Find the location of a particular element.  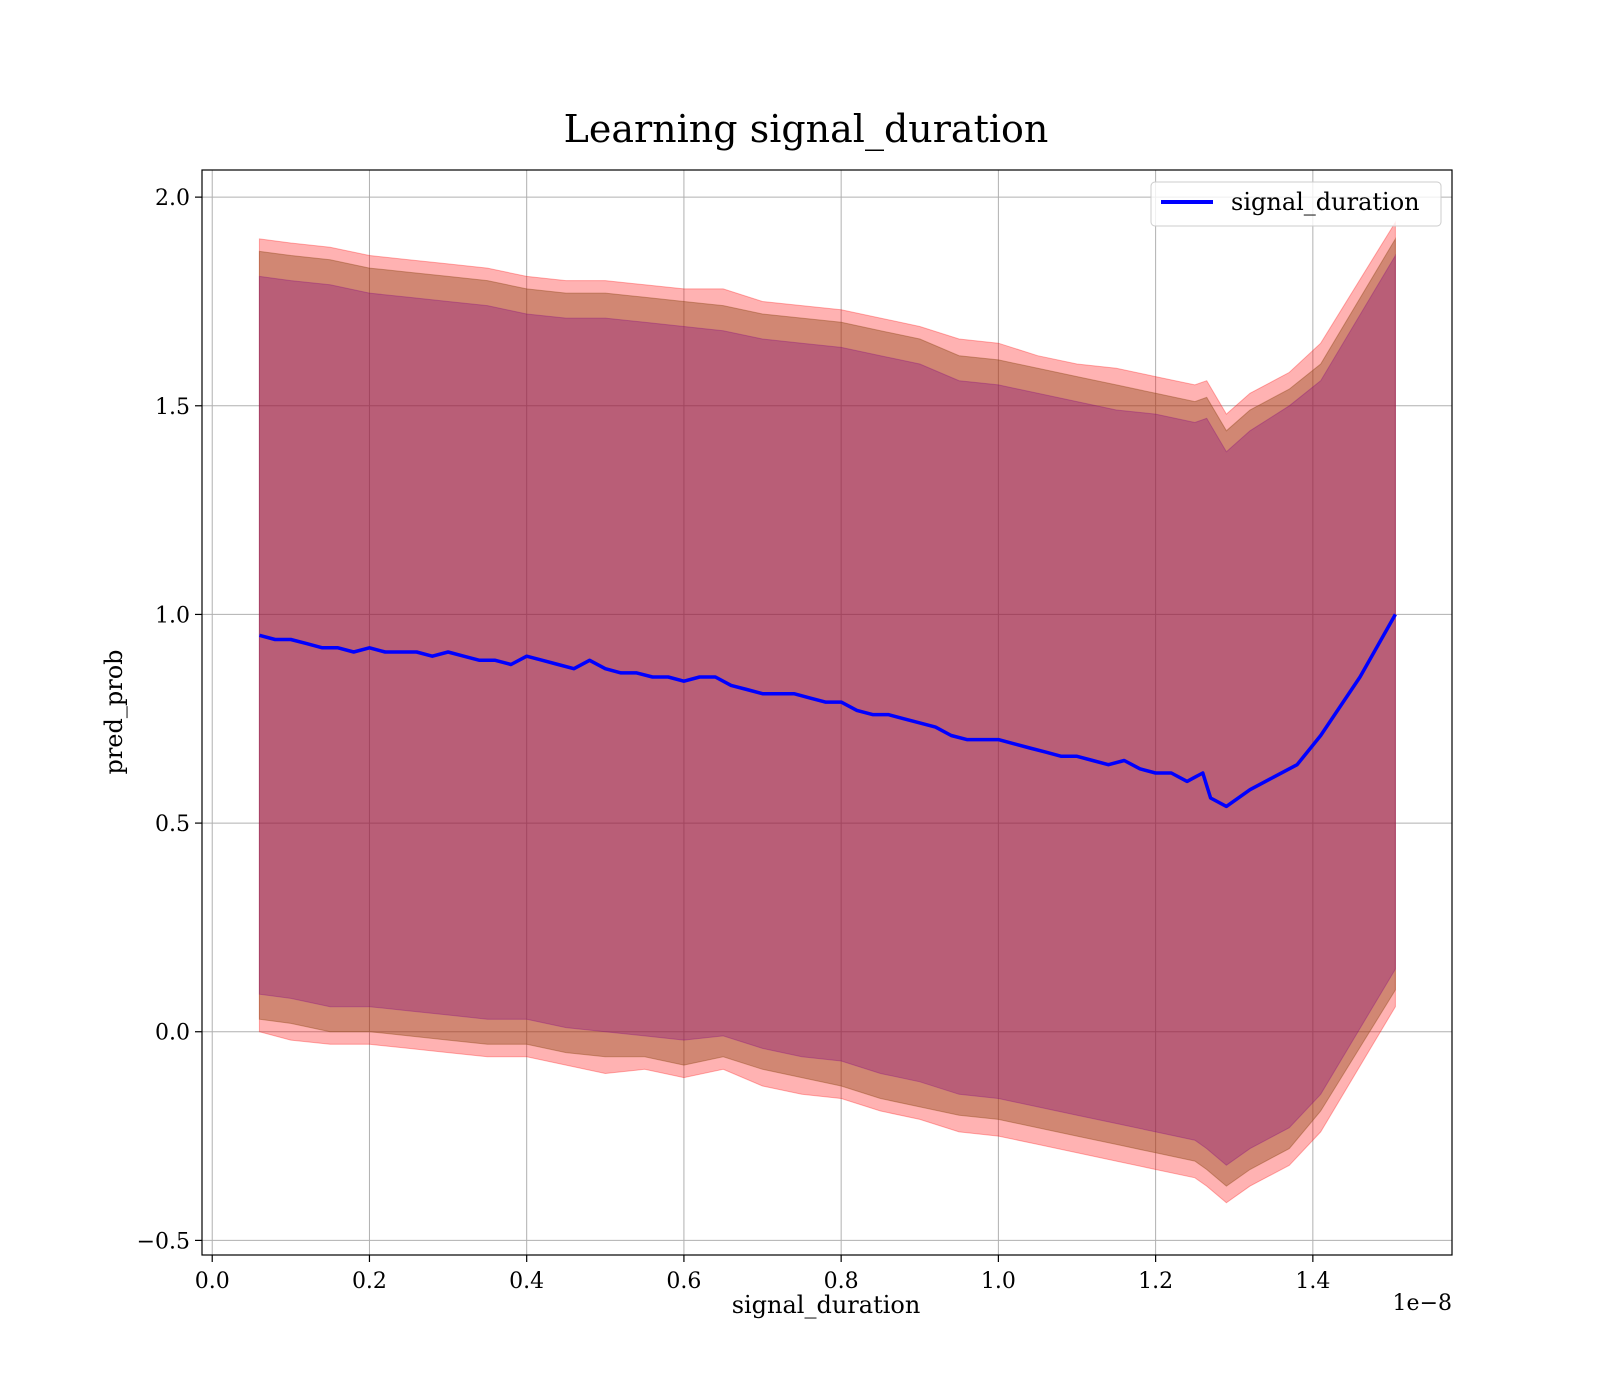

y-tick-label-0: −0.5 is located at coordinates (163, 1241).